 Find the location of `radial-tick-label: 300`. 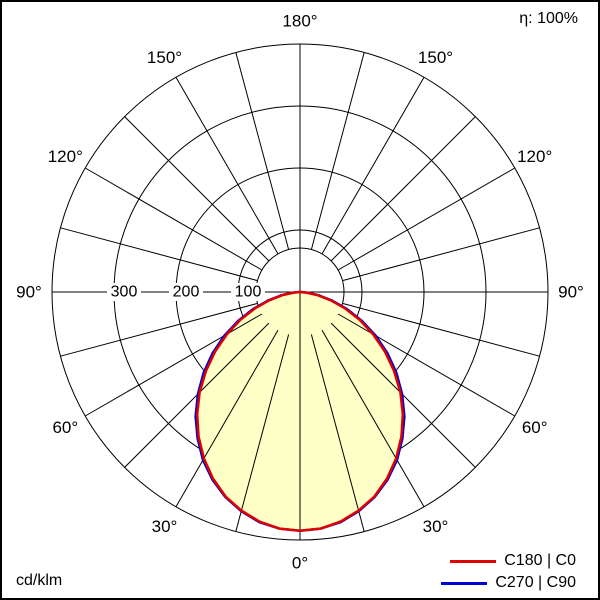

radial-tick-label: 300 is located at coordinates (124, 292).